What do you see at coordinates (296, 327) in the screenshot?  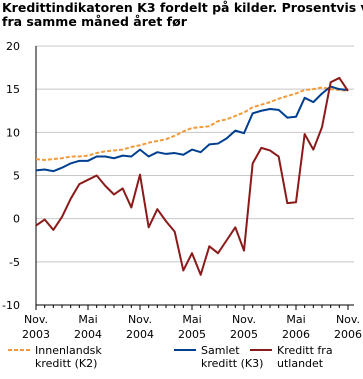 I see `x-tick-label: Mai 2006` at bounding box center [296, 327].